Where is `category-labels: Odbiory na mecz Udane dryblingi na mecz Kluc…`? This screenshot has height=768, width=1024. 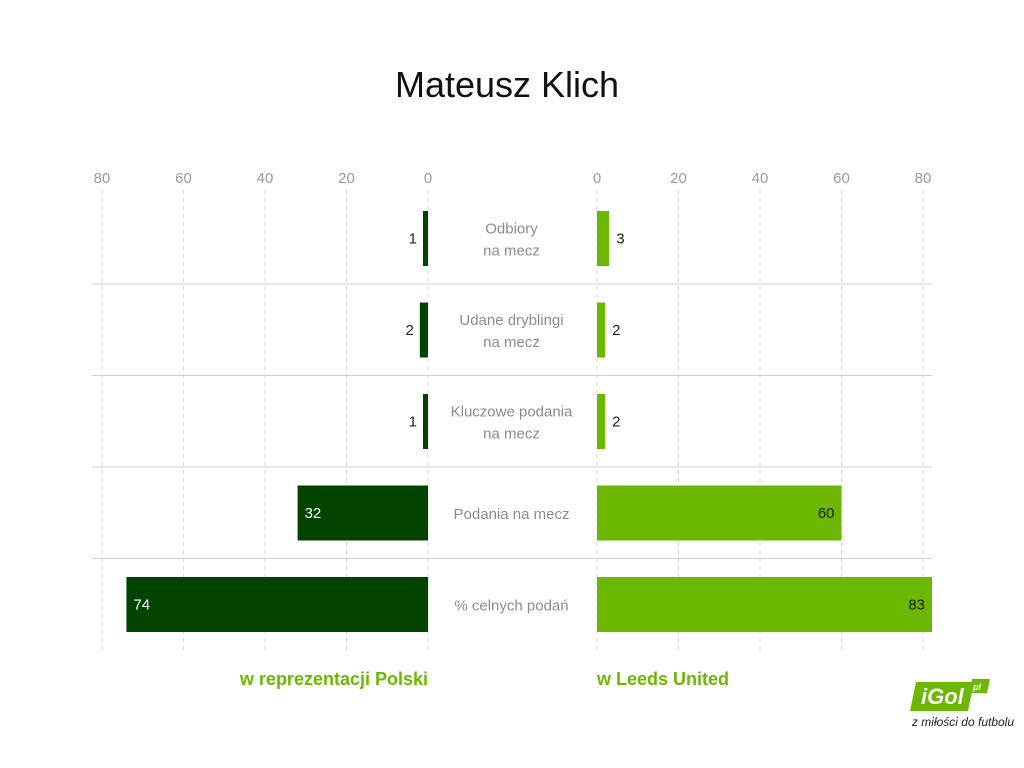 category-labels: Odbiory na mecz Udane dryblingi na mecz Kluc… is located at coordinates (512, 418).